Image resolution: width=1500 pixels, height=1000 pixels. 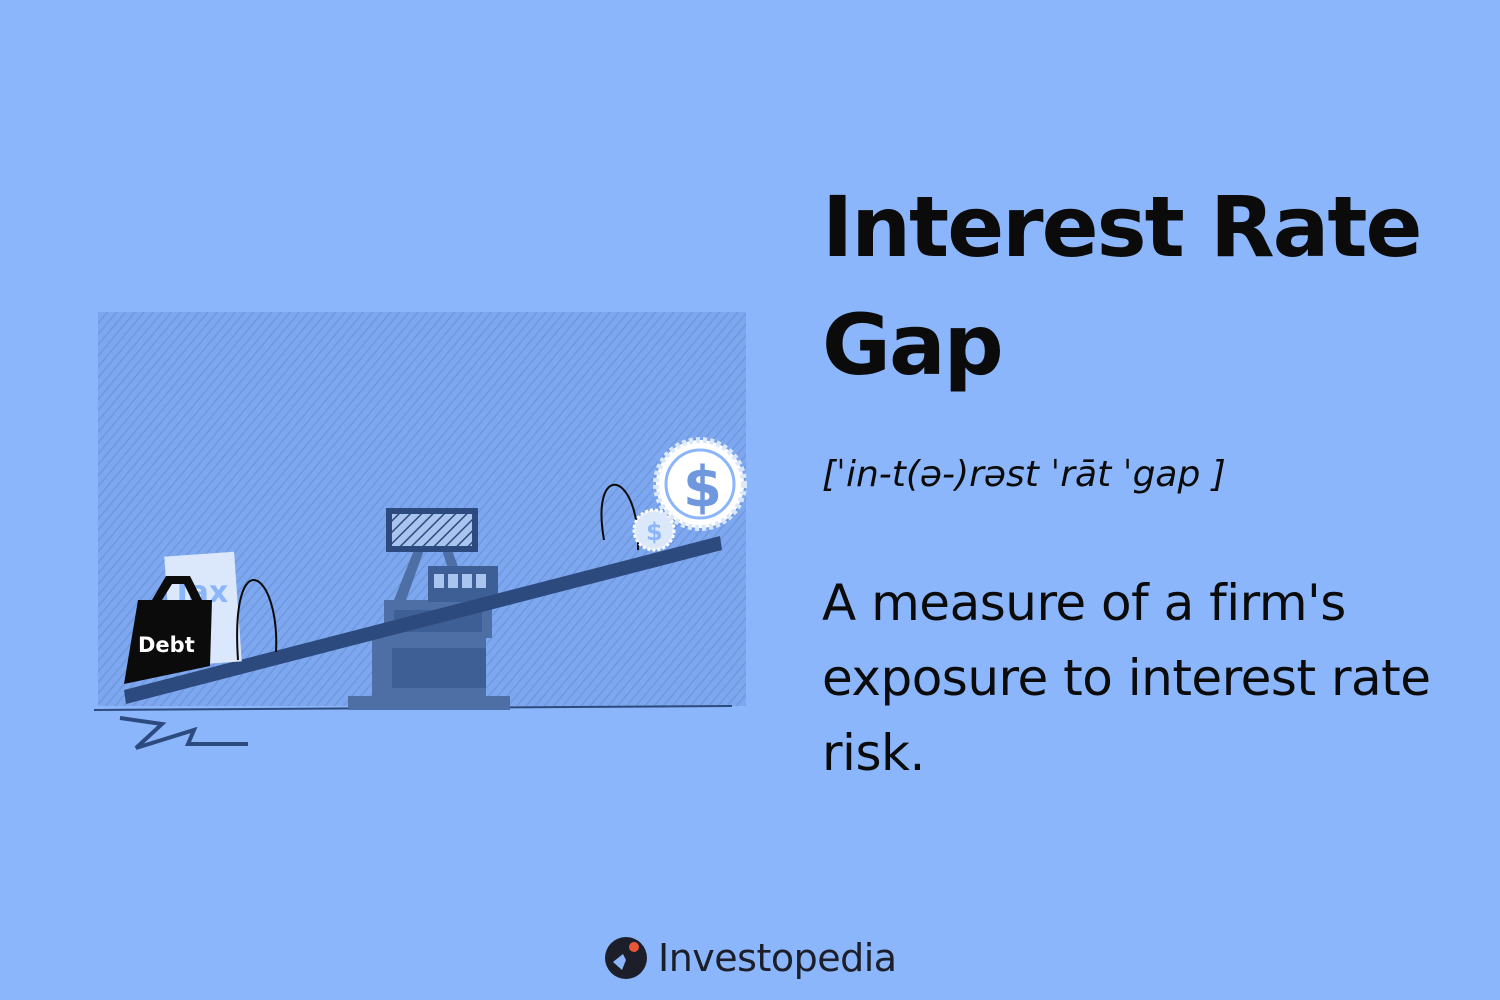 I want to click on page-title: Interest Rate Gap, so click(x=1142, y=286).